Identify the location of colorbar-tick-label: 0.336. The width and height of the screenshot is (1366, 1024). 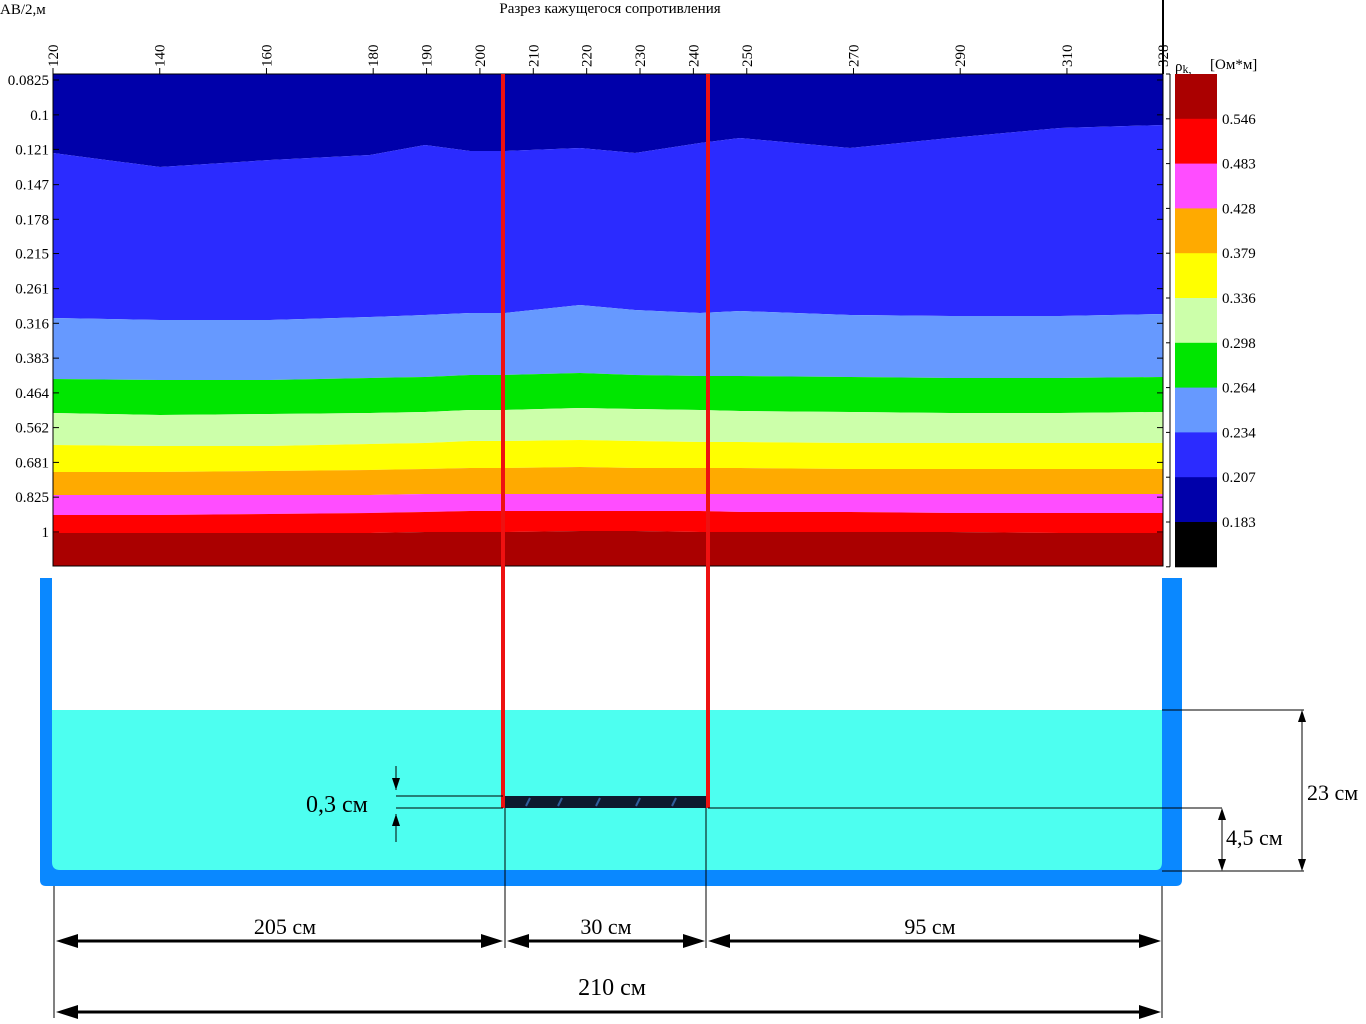
(1239, 299).